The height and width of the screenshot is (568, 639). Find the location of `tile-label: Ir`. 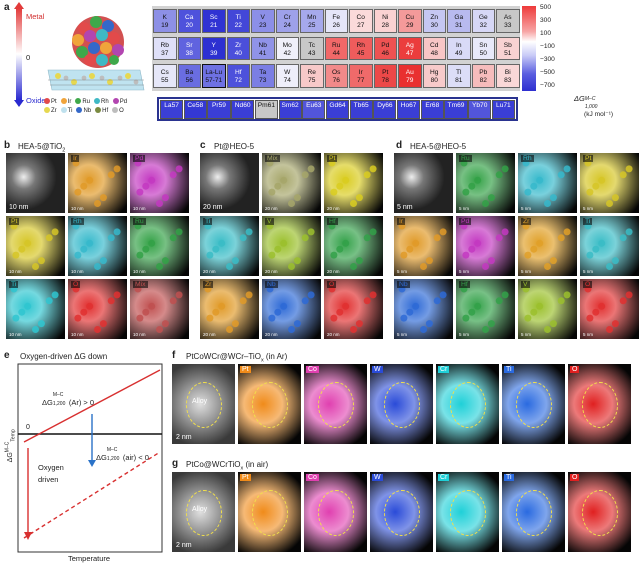

tile-label: Ir is located at coordinates (75, 158).